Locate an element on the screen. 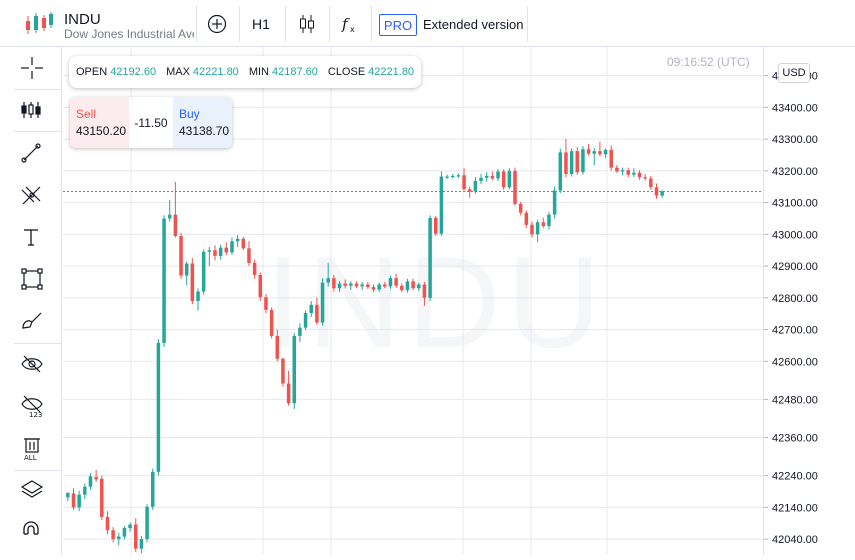 This screenshot has height=560, width=855. buy-button: Buy 43138.70 is located at coordinates (202, 122).